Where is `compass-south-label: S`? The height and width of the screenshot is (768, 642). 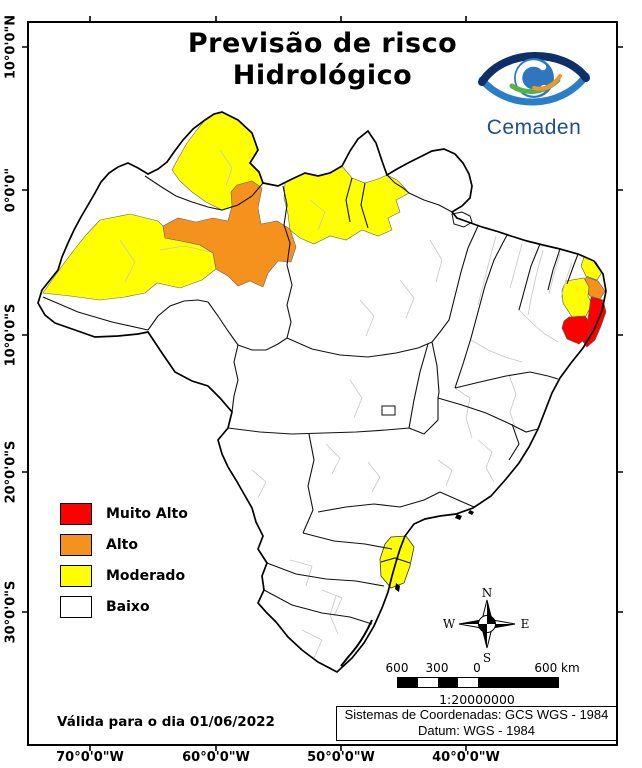 compass-south-label: S is located at coordinates (487, 658).